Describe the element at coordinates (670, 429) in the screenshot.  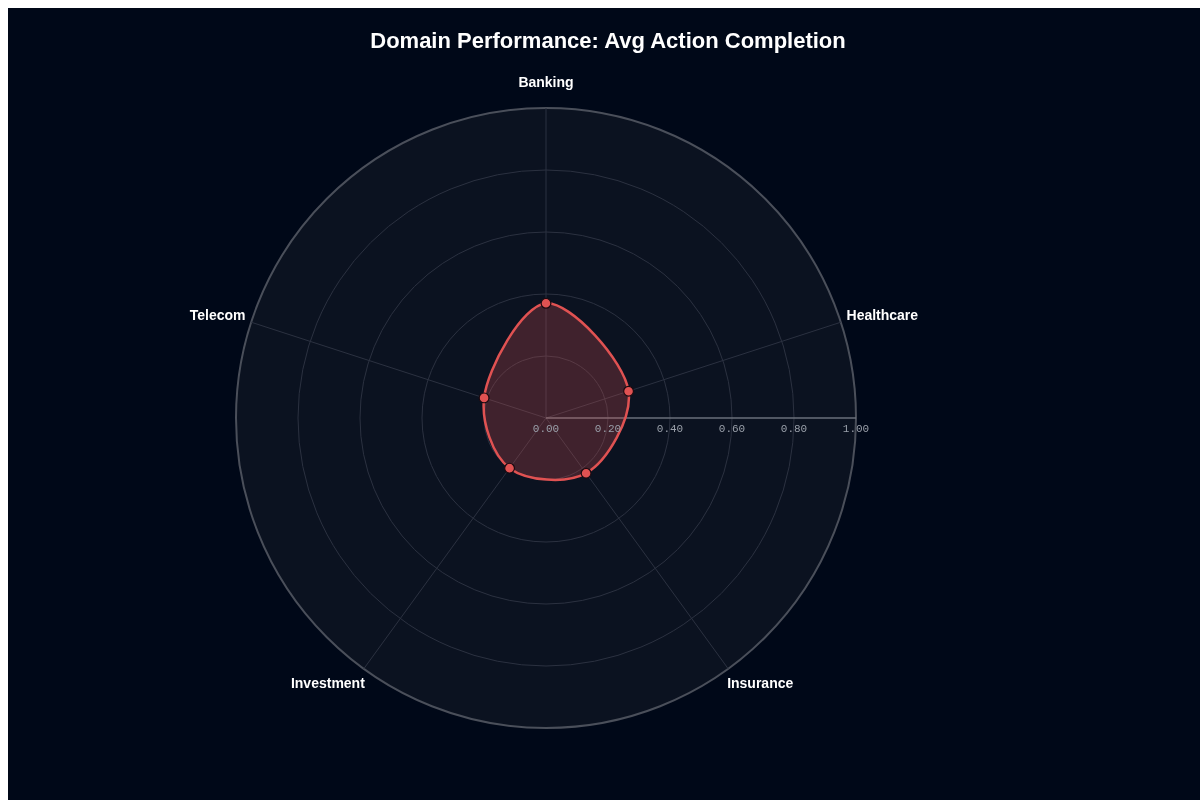
I see `y-tick-label: 0.40` at that location.